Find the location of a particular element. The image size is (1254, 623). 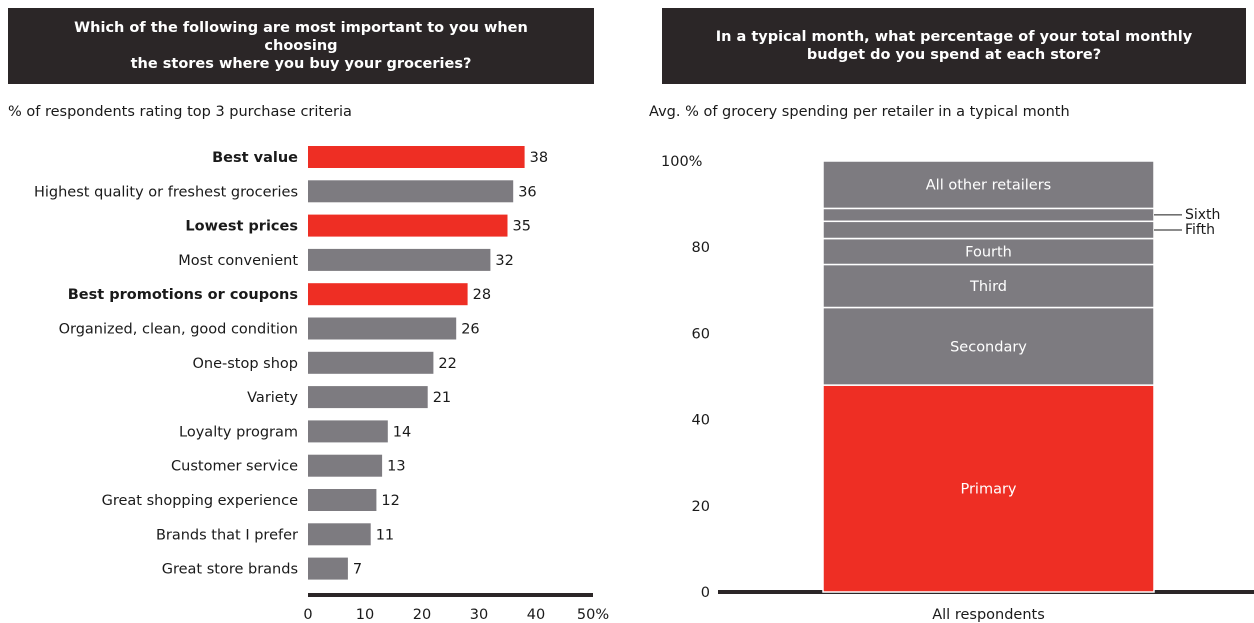

segment-label: Fourth is located at coordinates (988, 253).